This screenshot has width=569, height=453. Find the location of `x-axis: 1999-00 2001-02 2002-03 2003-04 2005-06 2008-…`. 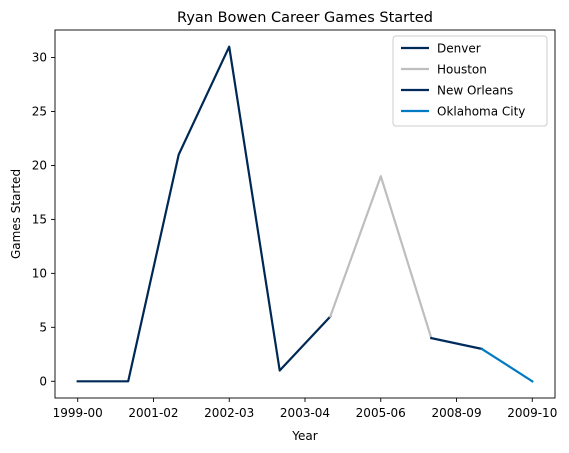

x-axis: 1999-00 2001-02 2002-03 2003-04 2005-06 2008-… is located at coordinates (305, 409).